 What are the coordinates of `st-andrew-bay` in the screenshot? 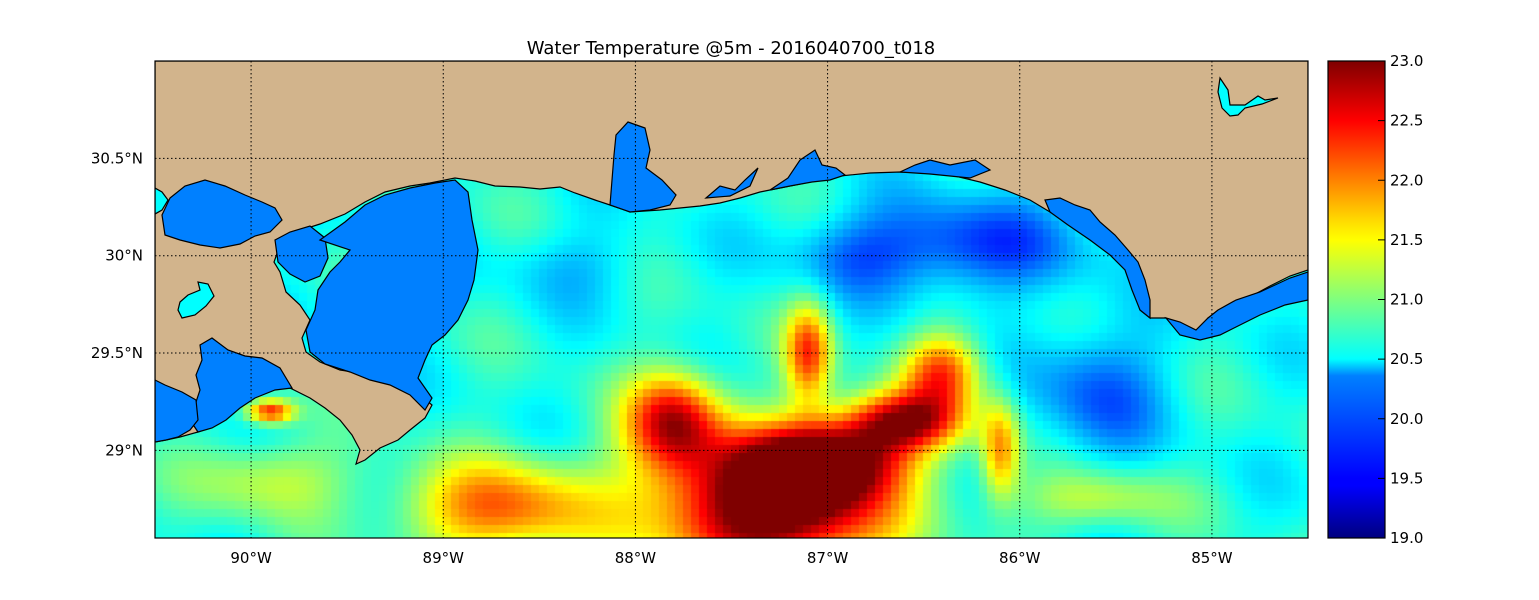 It's located at (1097, 258).